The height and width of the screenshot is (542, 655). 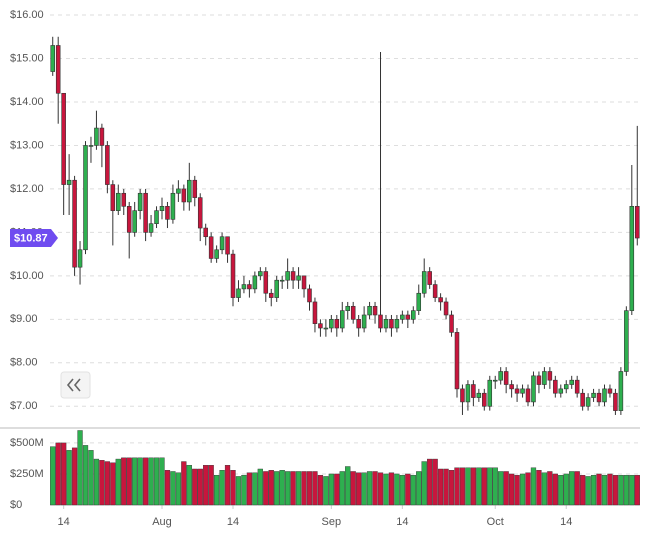 I want to click on y2-tick-label: $0, so click(x=16, y=505).